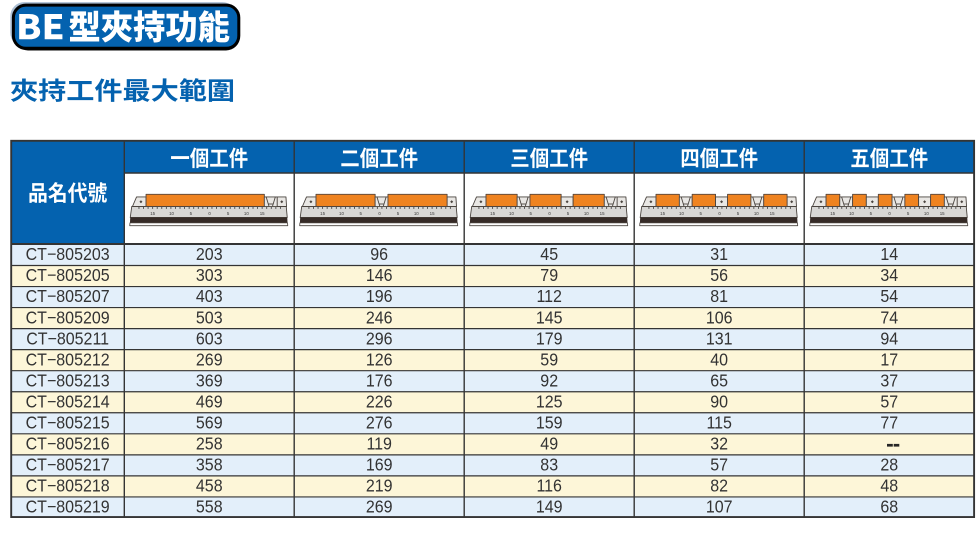 The height and width of the screenshot is (537, 978). Describe the element at coordinates (209, 276) in the screenshot. I see `svg-text: 303` at that location.